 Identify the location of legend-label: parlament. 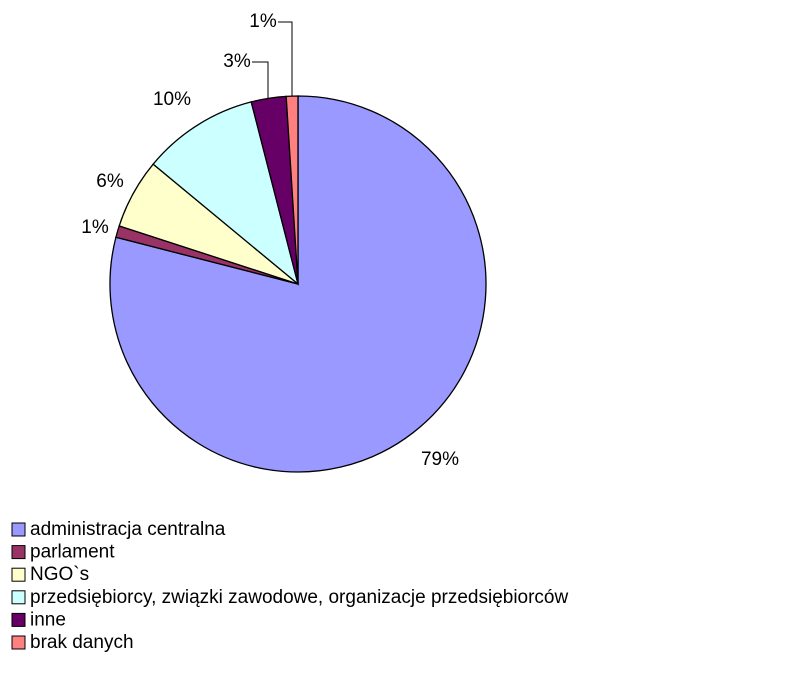
(72, 552).